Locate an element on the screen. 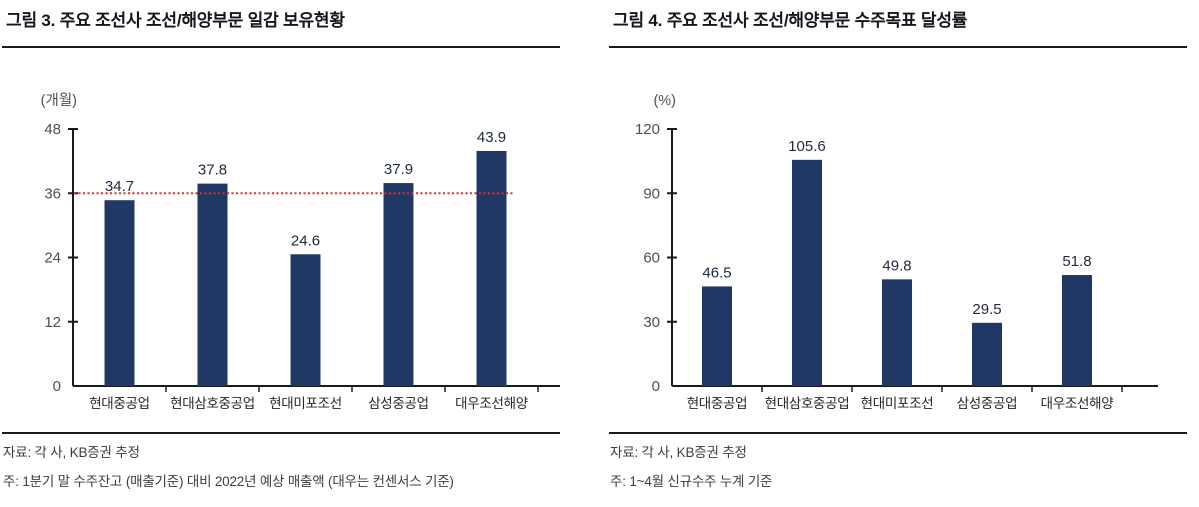 The image size is (1199, 507). figure-3-header: 그림 3. 주요 조선사 조선/해양부문 일감 보유현황 is located at coordinates (281, 28).